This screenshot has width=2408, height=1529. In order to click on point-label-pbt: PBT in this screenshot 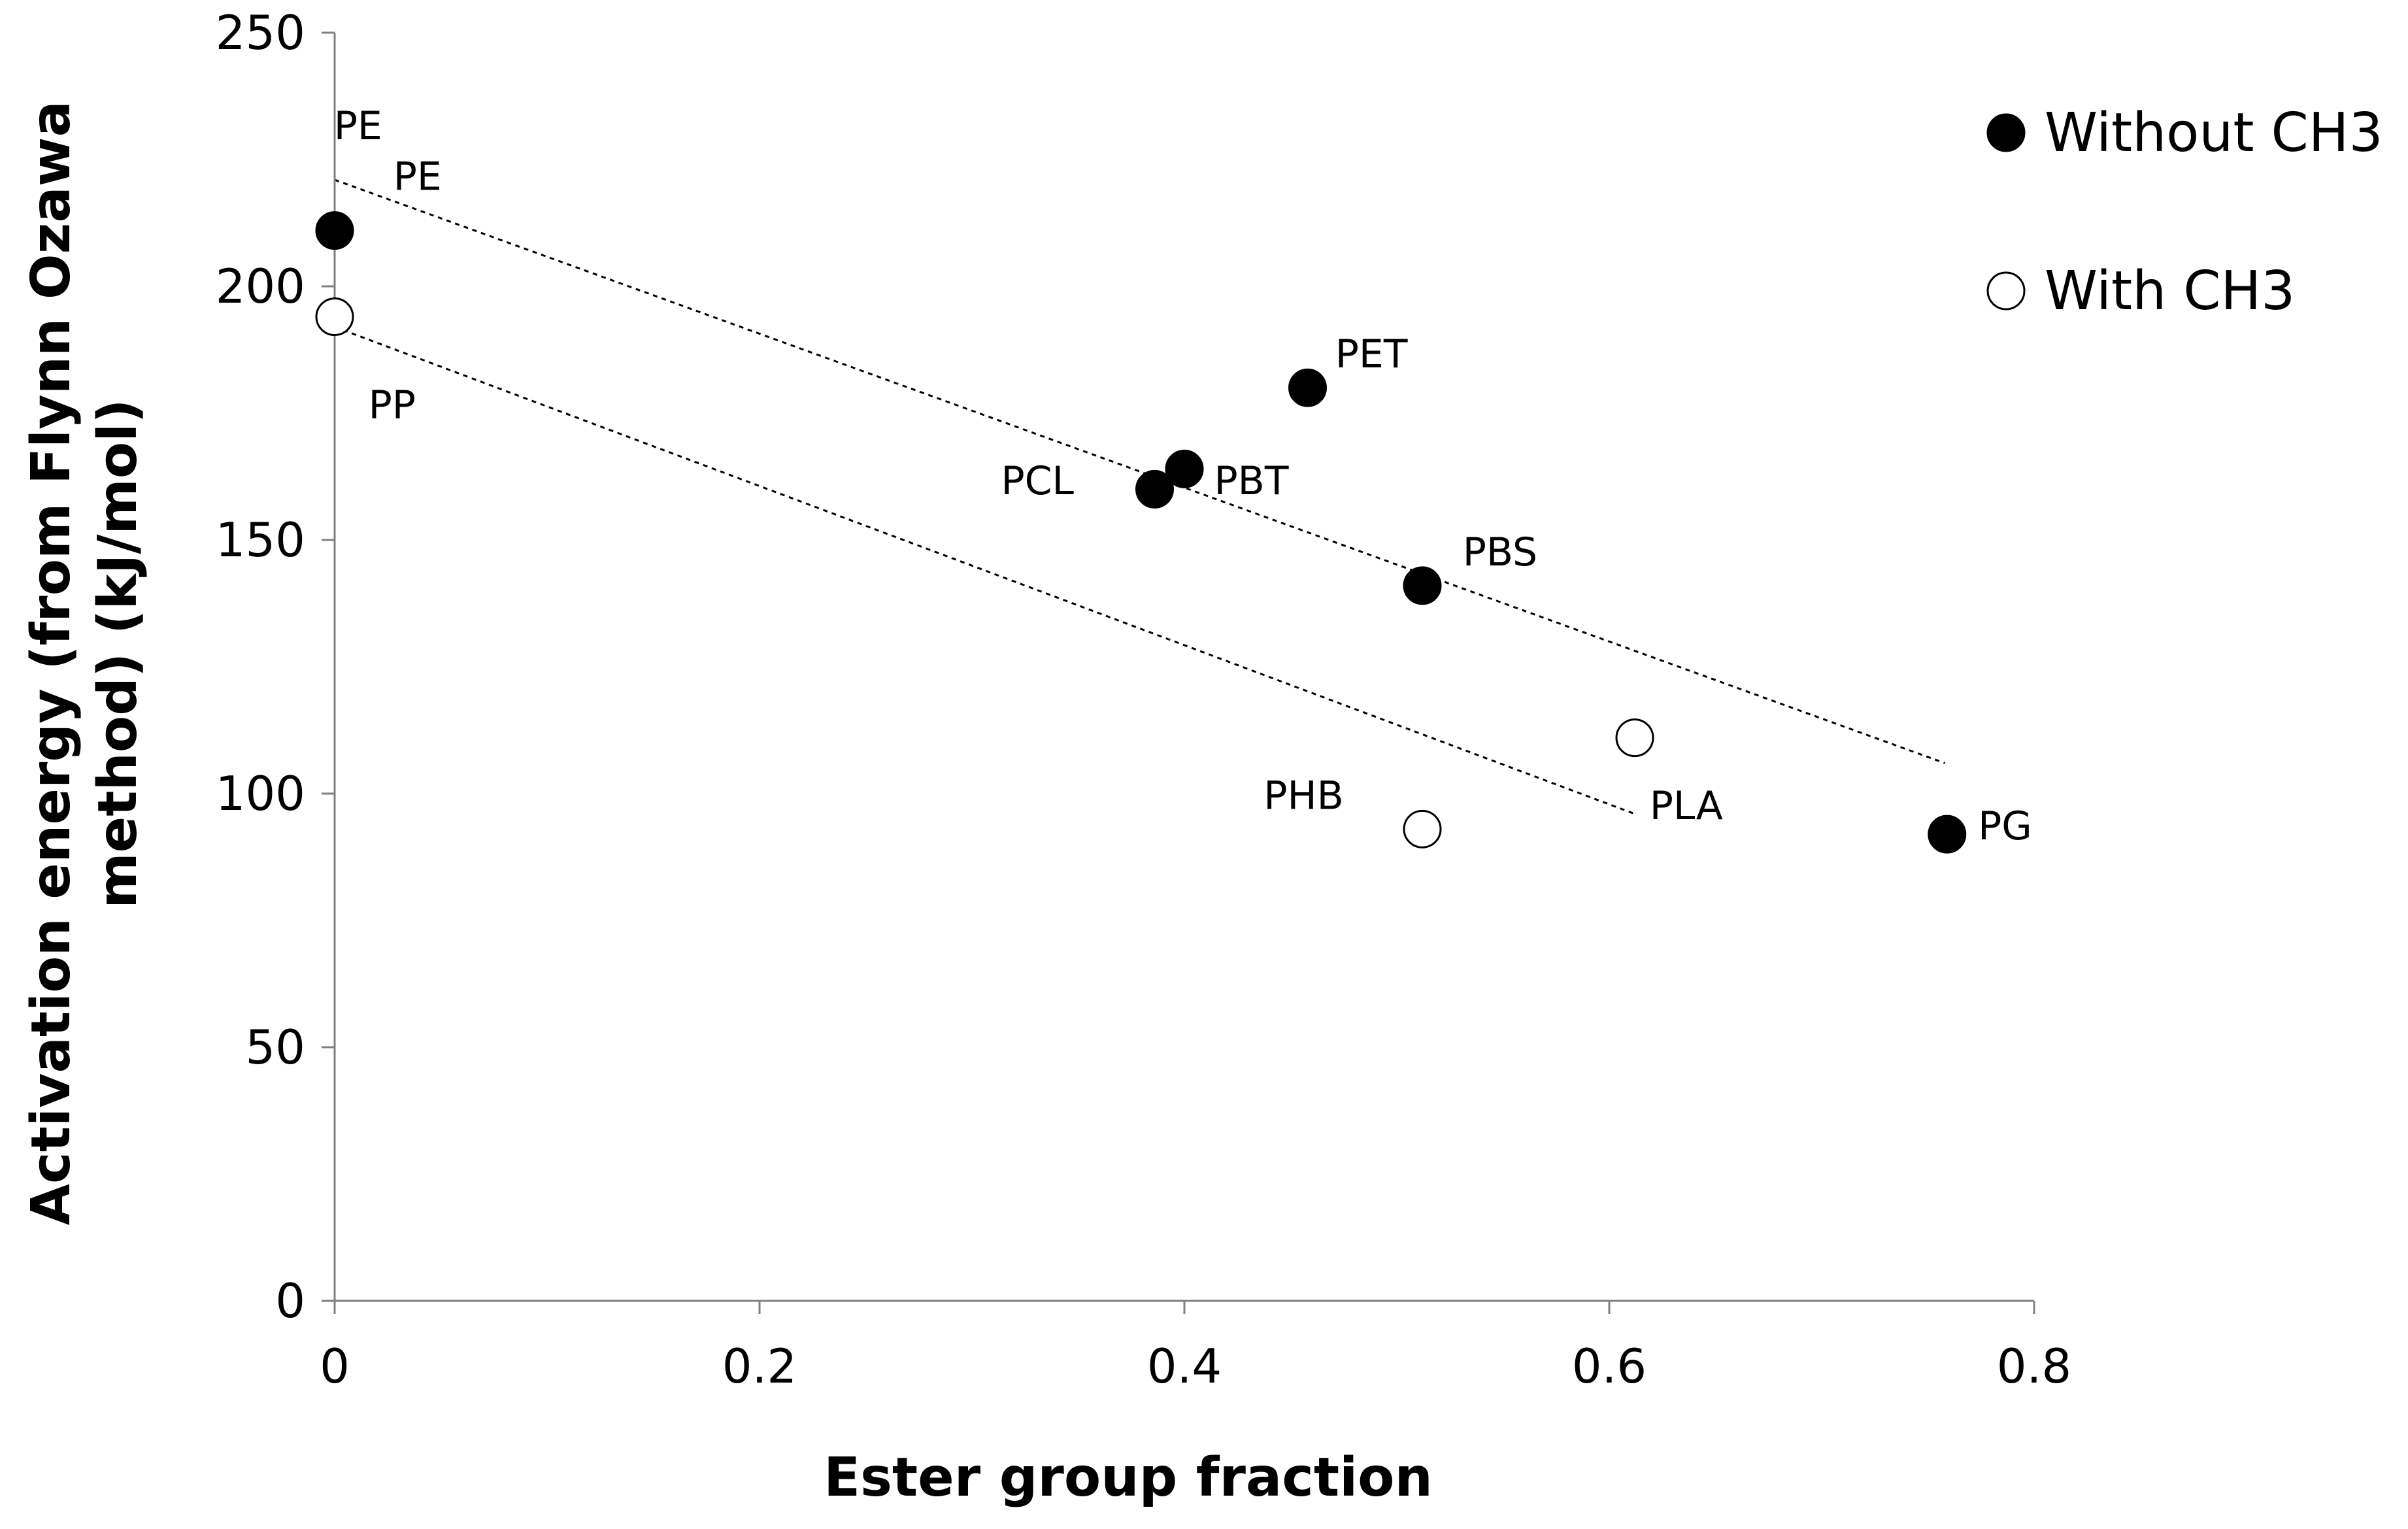, I will do `click(1251, 481)`.